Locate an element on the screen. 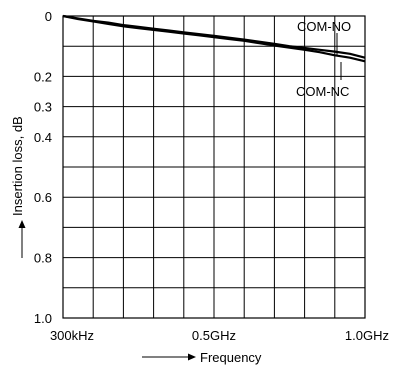 This screenshot has width=395, height=370. y-tick-label: 1.0 is located at coordinates (43, 318).